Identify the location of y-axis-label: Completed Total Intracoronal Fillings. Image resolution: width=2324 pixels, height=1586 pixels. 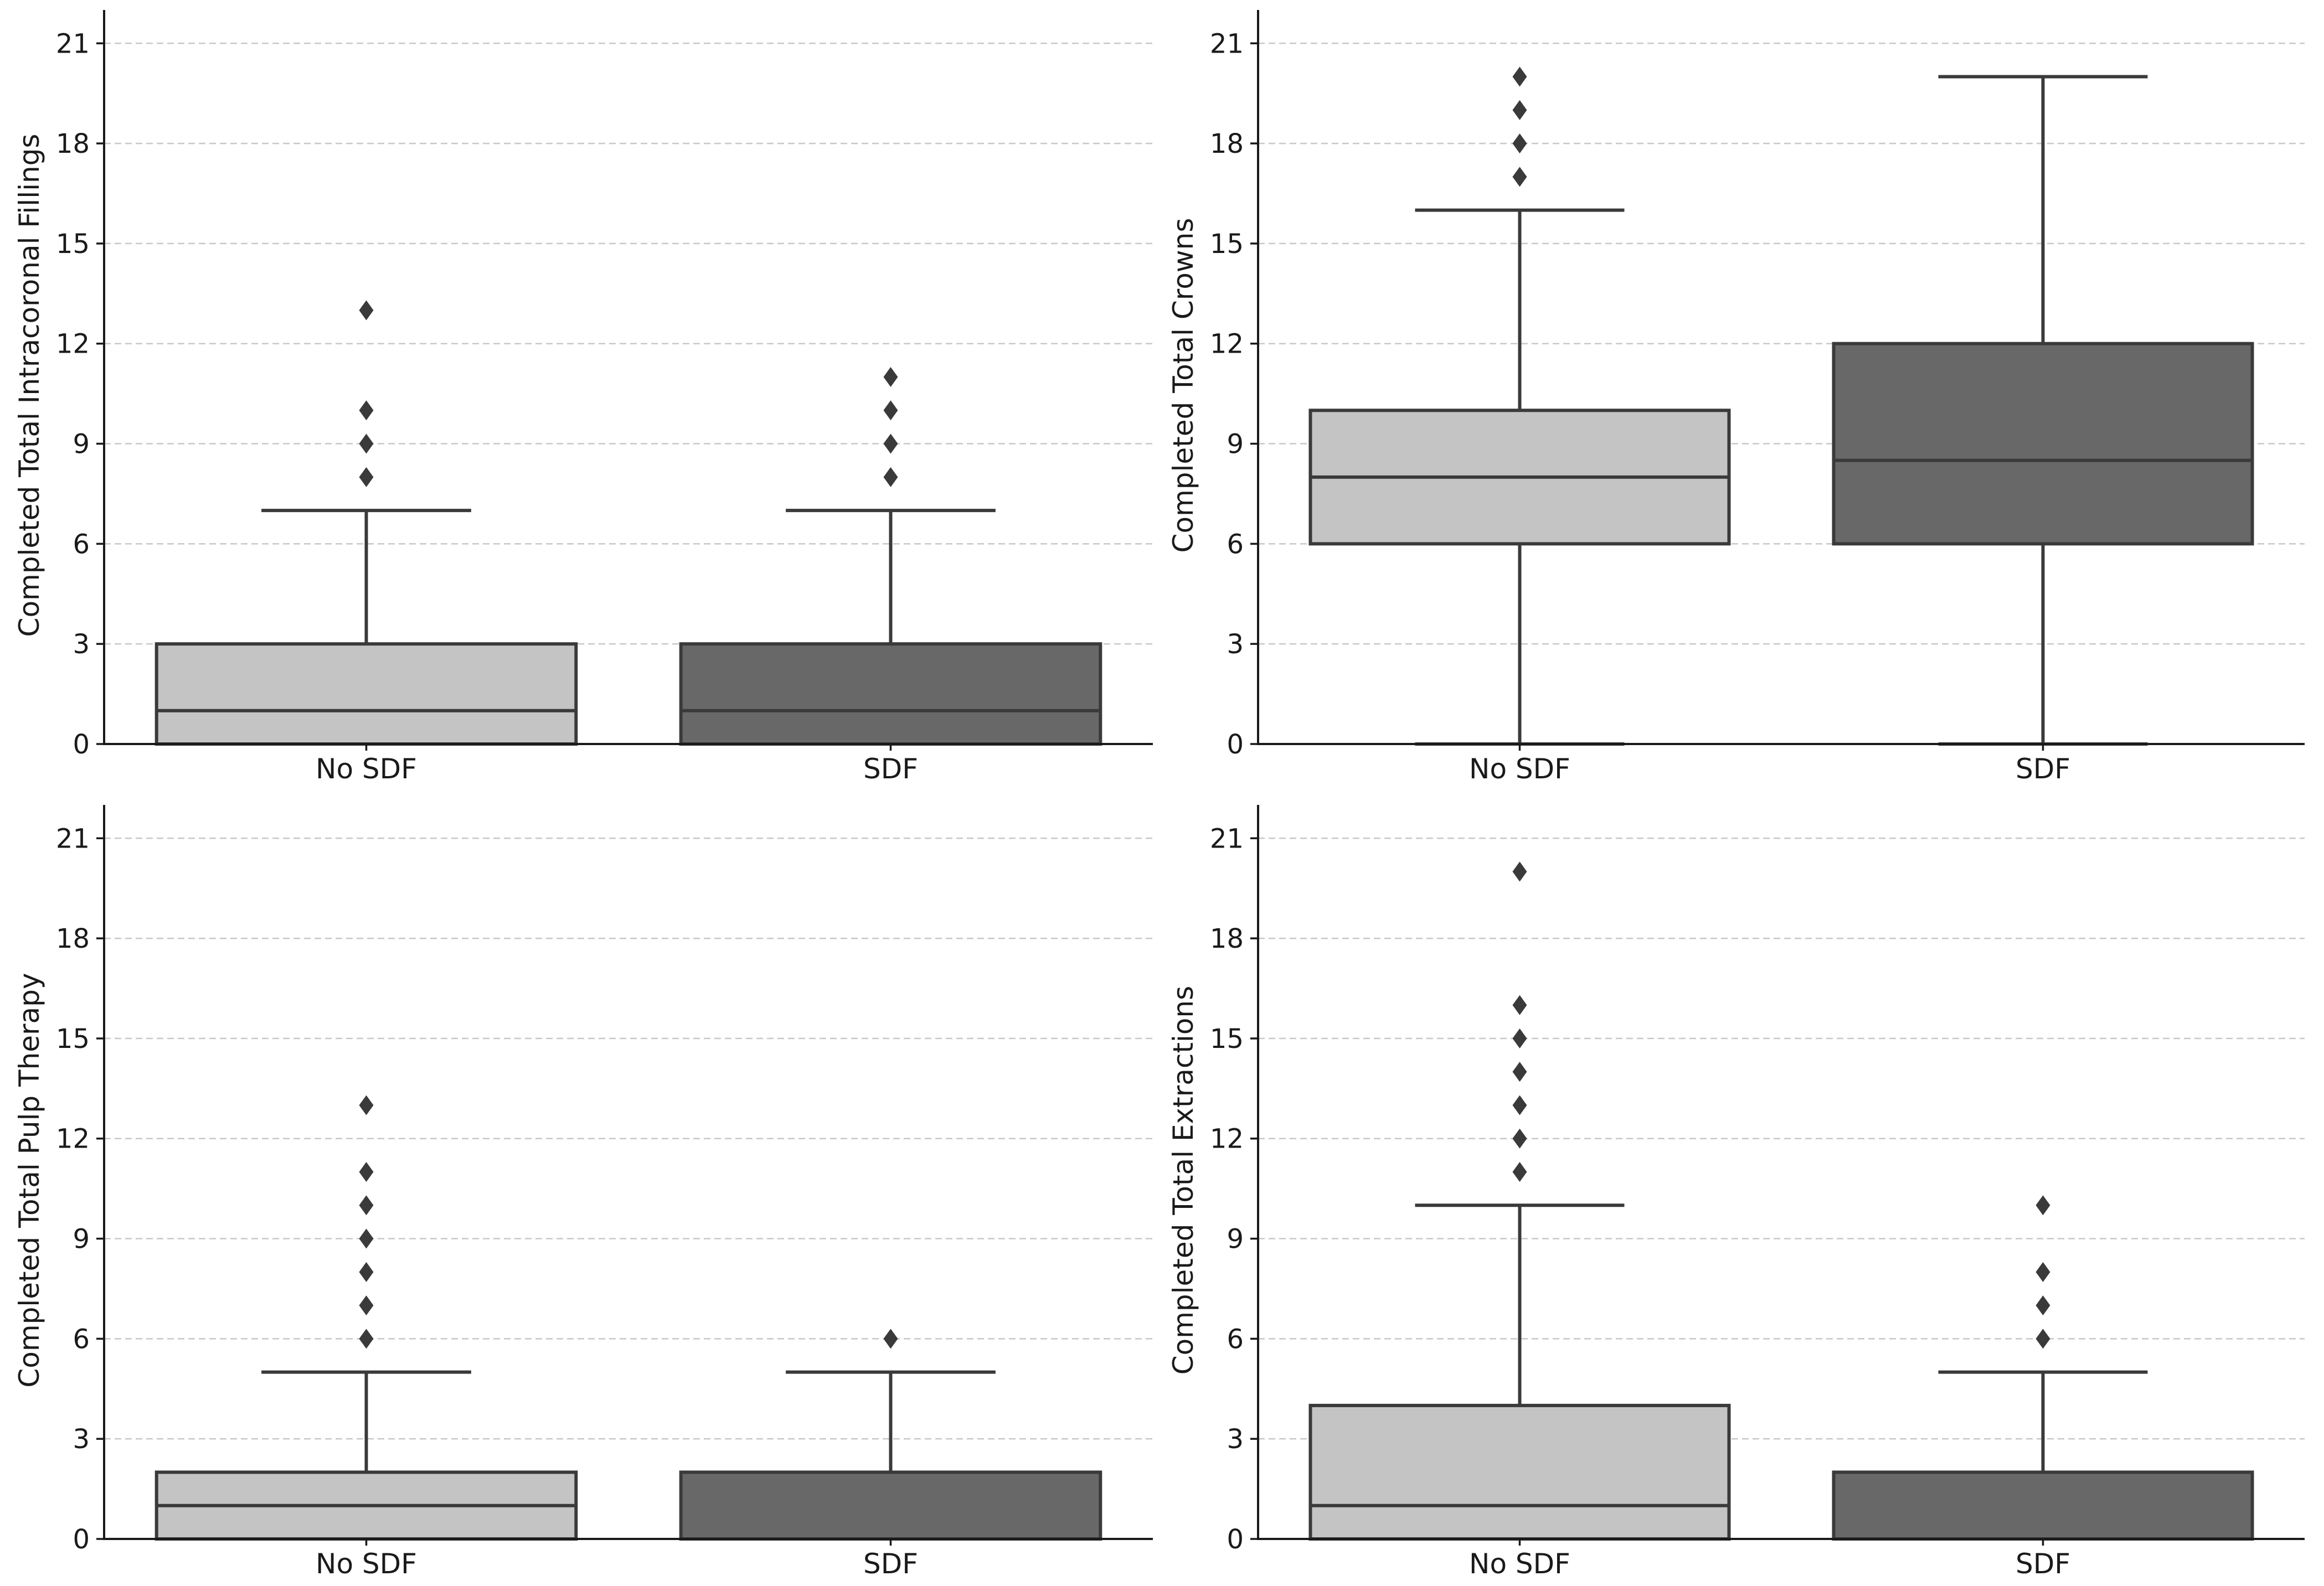
(29, 385).